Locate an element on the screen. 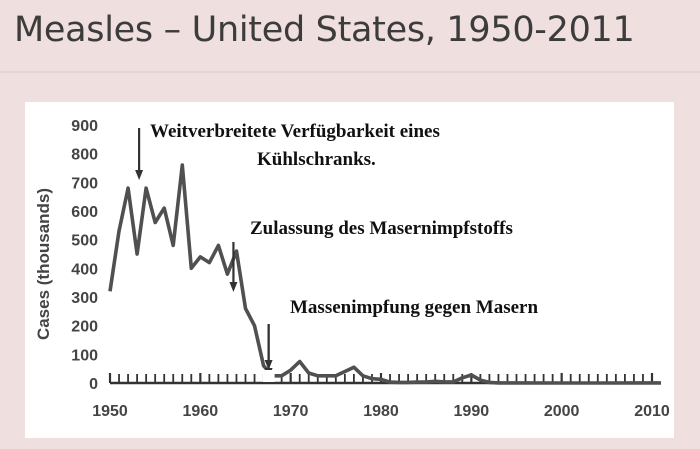 Image resolution: width=700 pixels, height=449 pixels. x-tick-label: 1950 is located at coordinates (110, 411).